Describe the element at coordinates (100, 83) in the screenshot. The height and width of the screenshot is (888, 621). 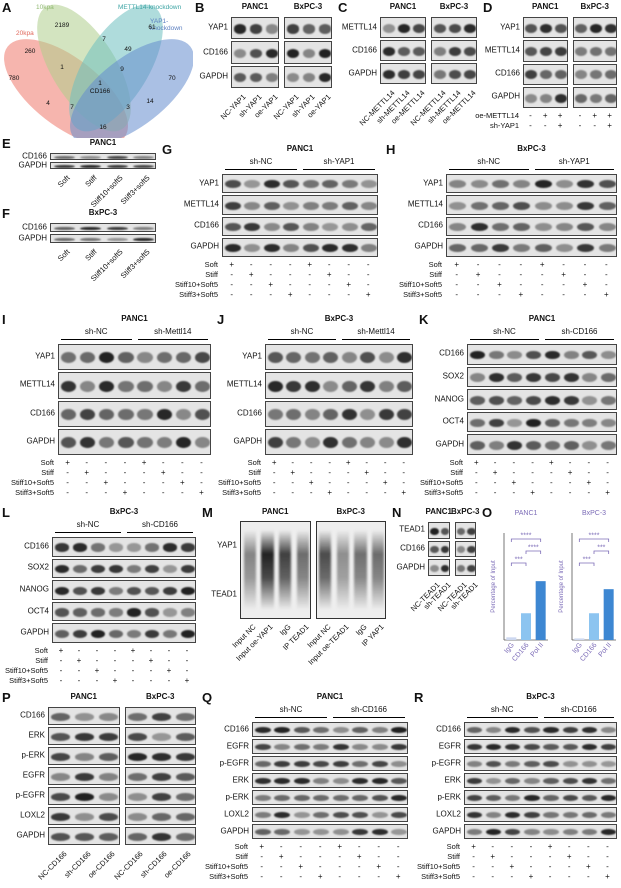
I see `venn-count: 1` at that location.